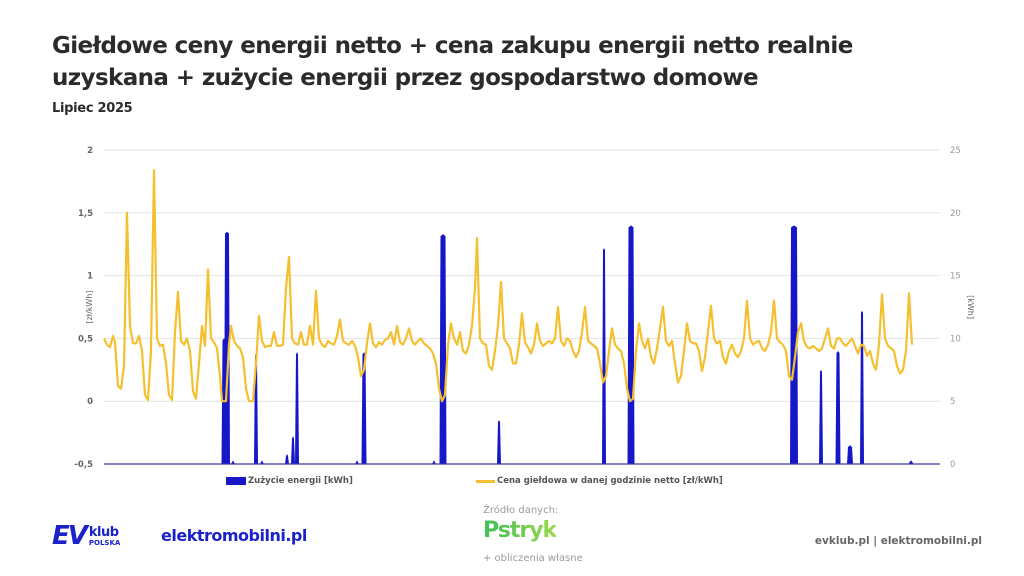  I want to click on left-tick-label: 1,5, so click(85, 214).